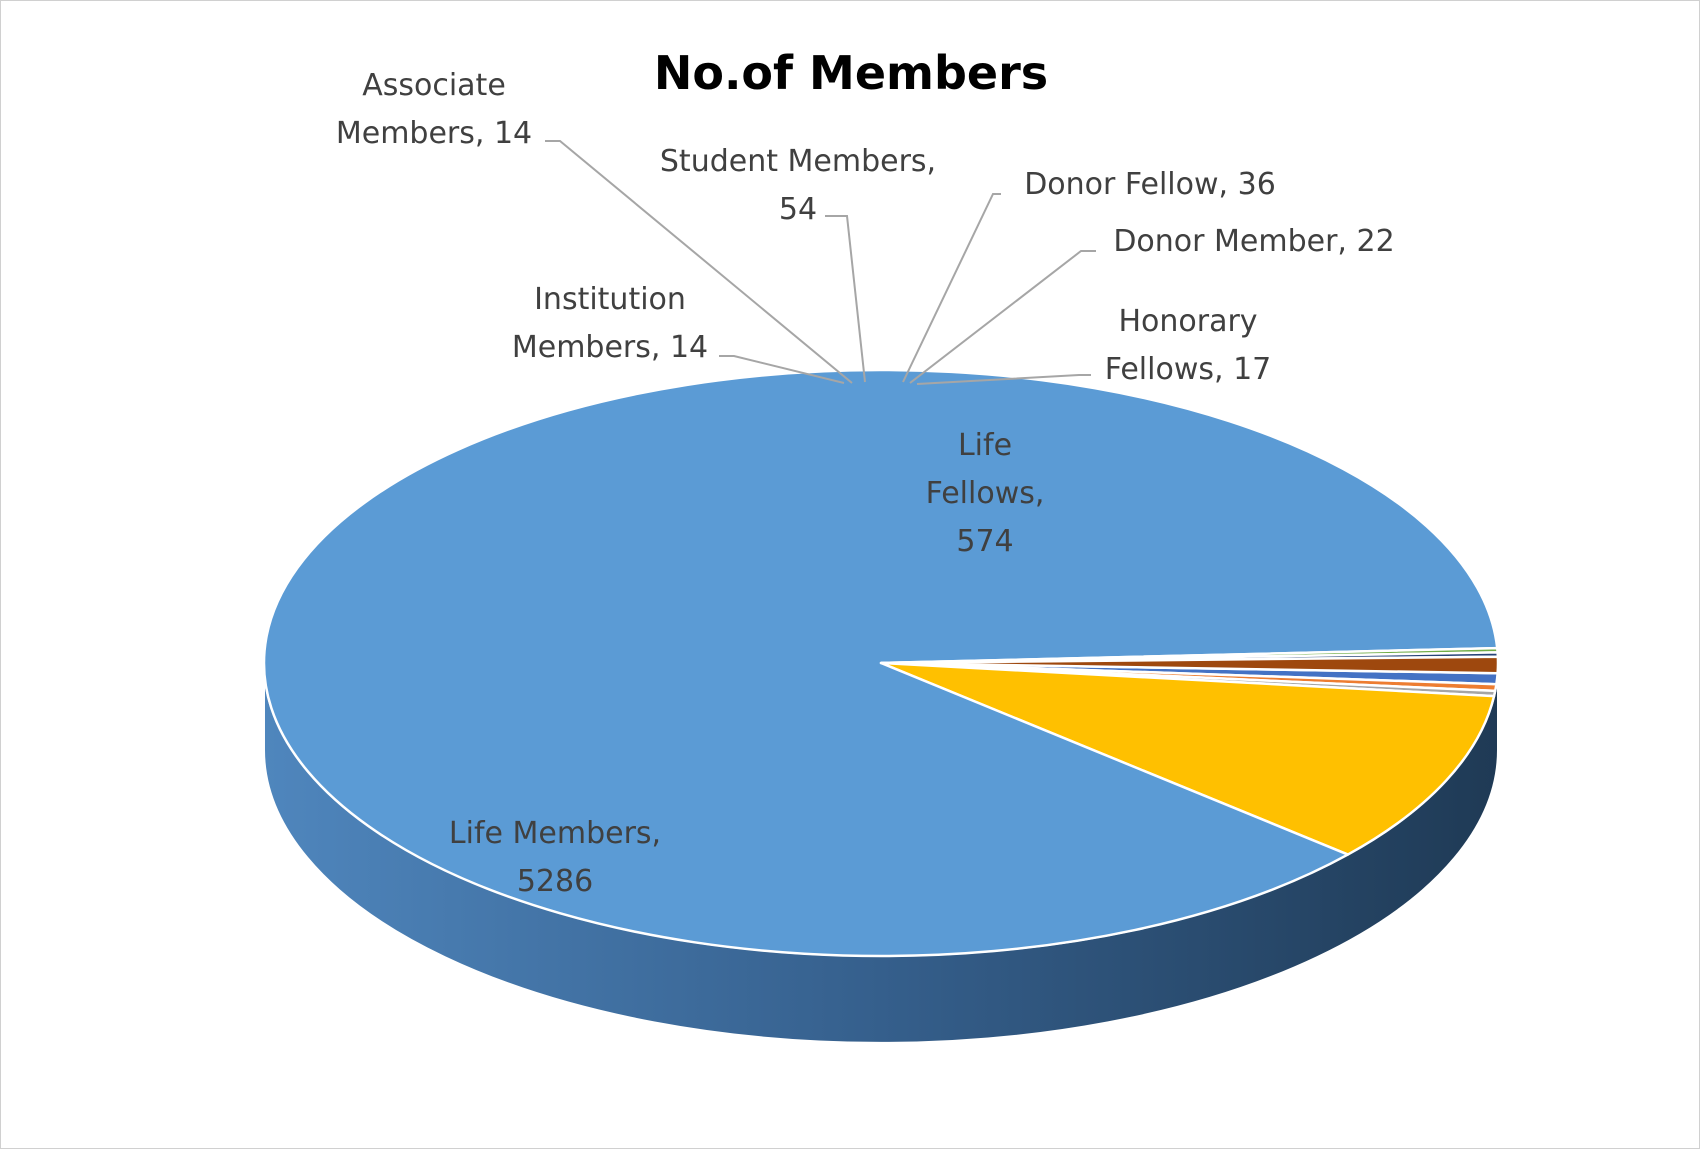 This screenshot has height=1150, width=1700. What do you see at coordinates (984, 541) in the screenshot?
I see `data-label-life-fellows: 574` at bounding box center [984, 541].